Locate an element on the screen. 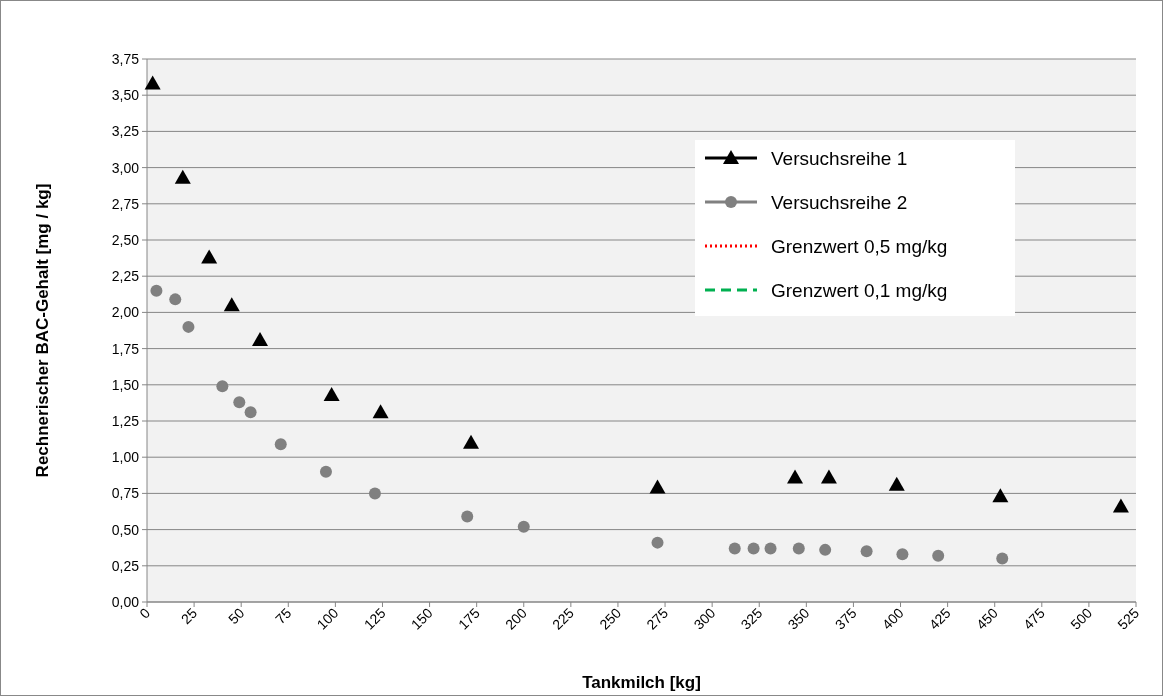  y-tick-label: 0,50 is located at coordinates (125, 529).